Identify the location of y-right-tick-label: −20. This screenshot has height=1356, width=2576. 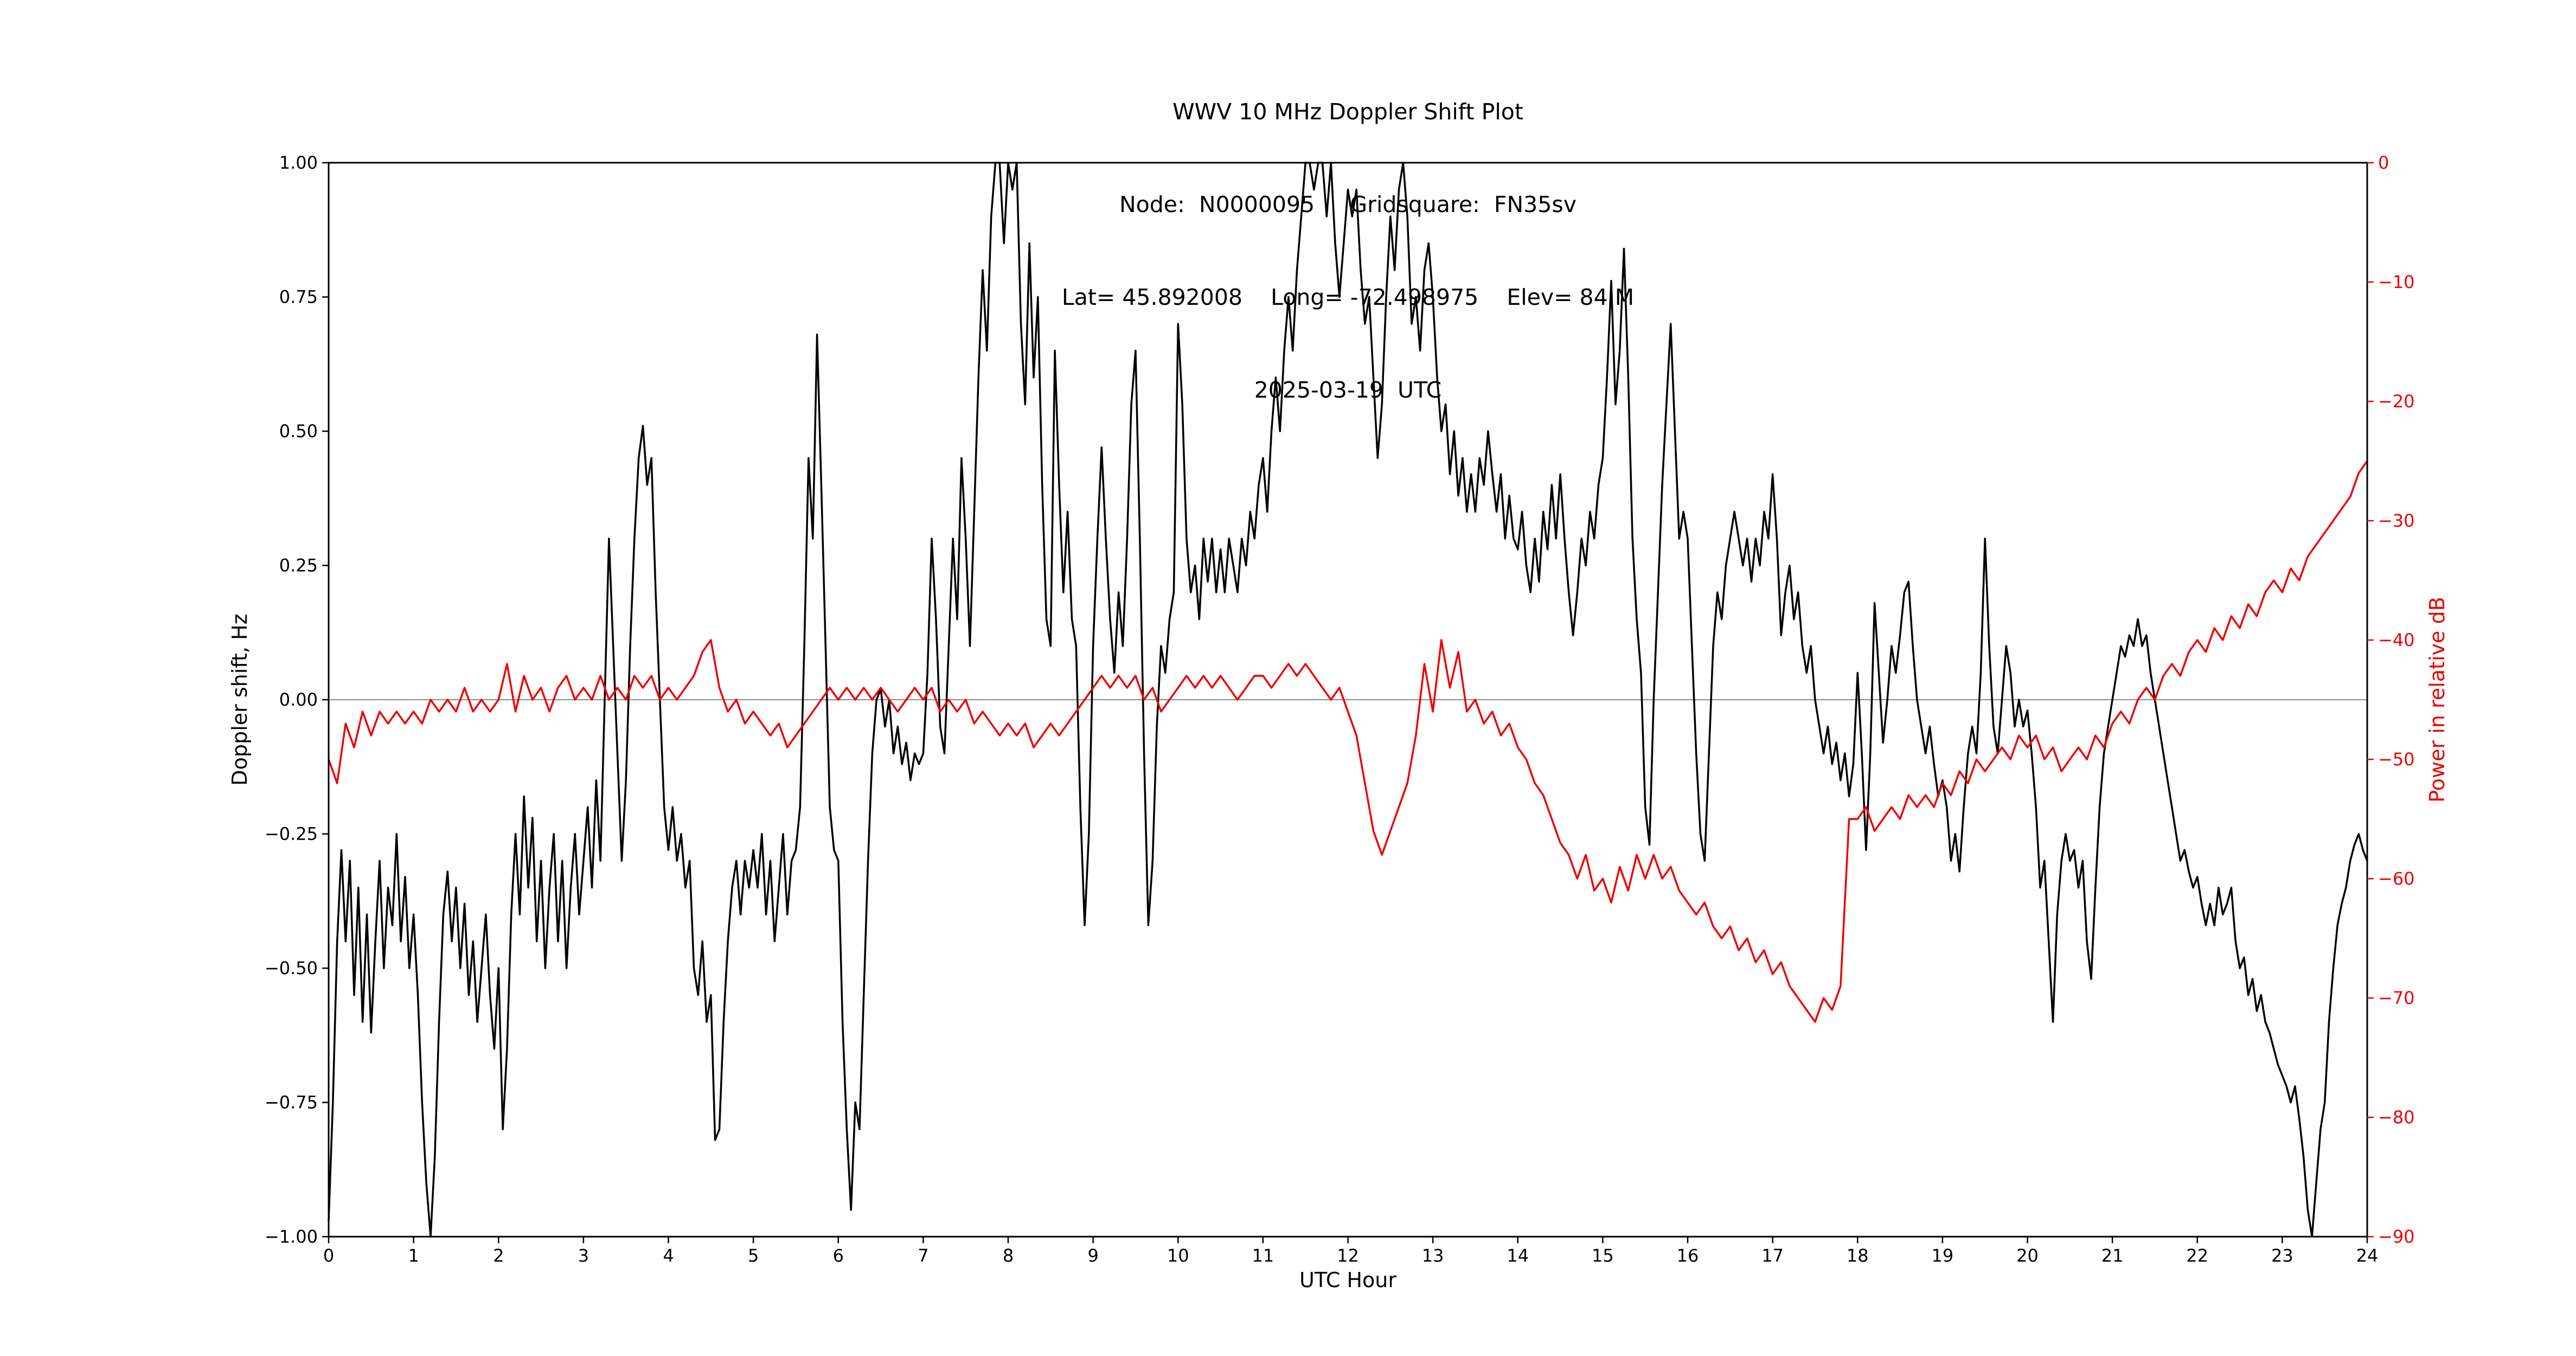
(2396, 401).